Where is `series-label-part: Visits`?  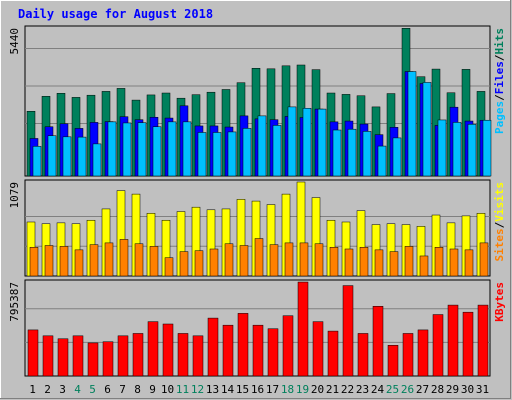 series-label-part: Visits is located at coordinates (499, 202).